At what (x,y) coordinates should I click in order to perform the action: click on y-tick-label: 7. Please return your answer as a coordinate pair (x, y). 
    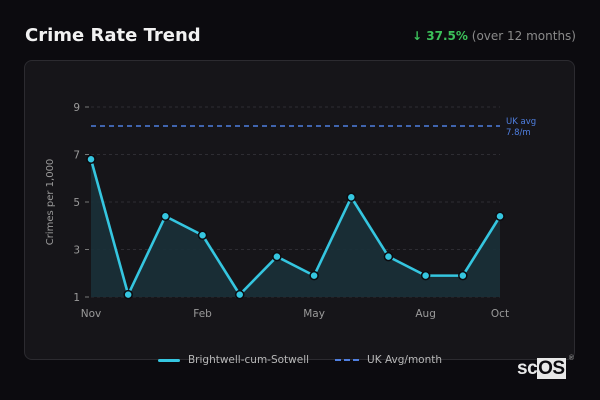
    Looking at the image, I should click on (76, 156).